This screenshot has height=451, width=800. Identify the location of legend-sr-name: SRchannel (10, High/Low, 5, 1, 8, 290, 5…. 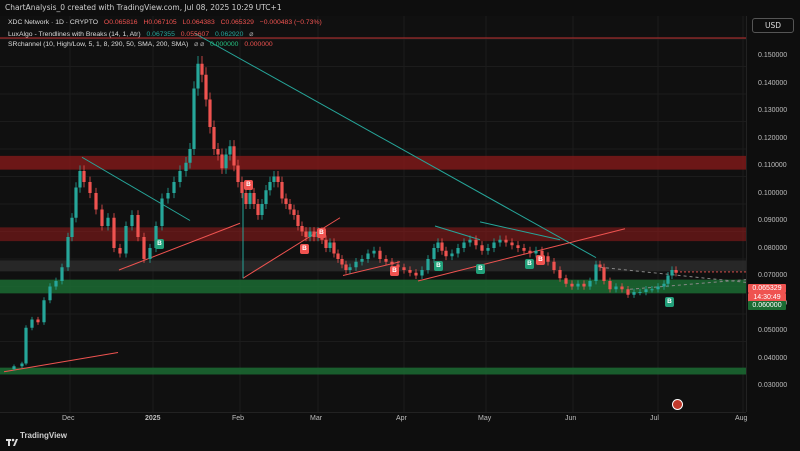
(98, 44).